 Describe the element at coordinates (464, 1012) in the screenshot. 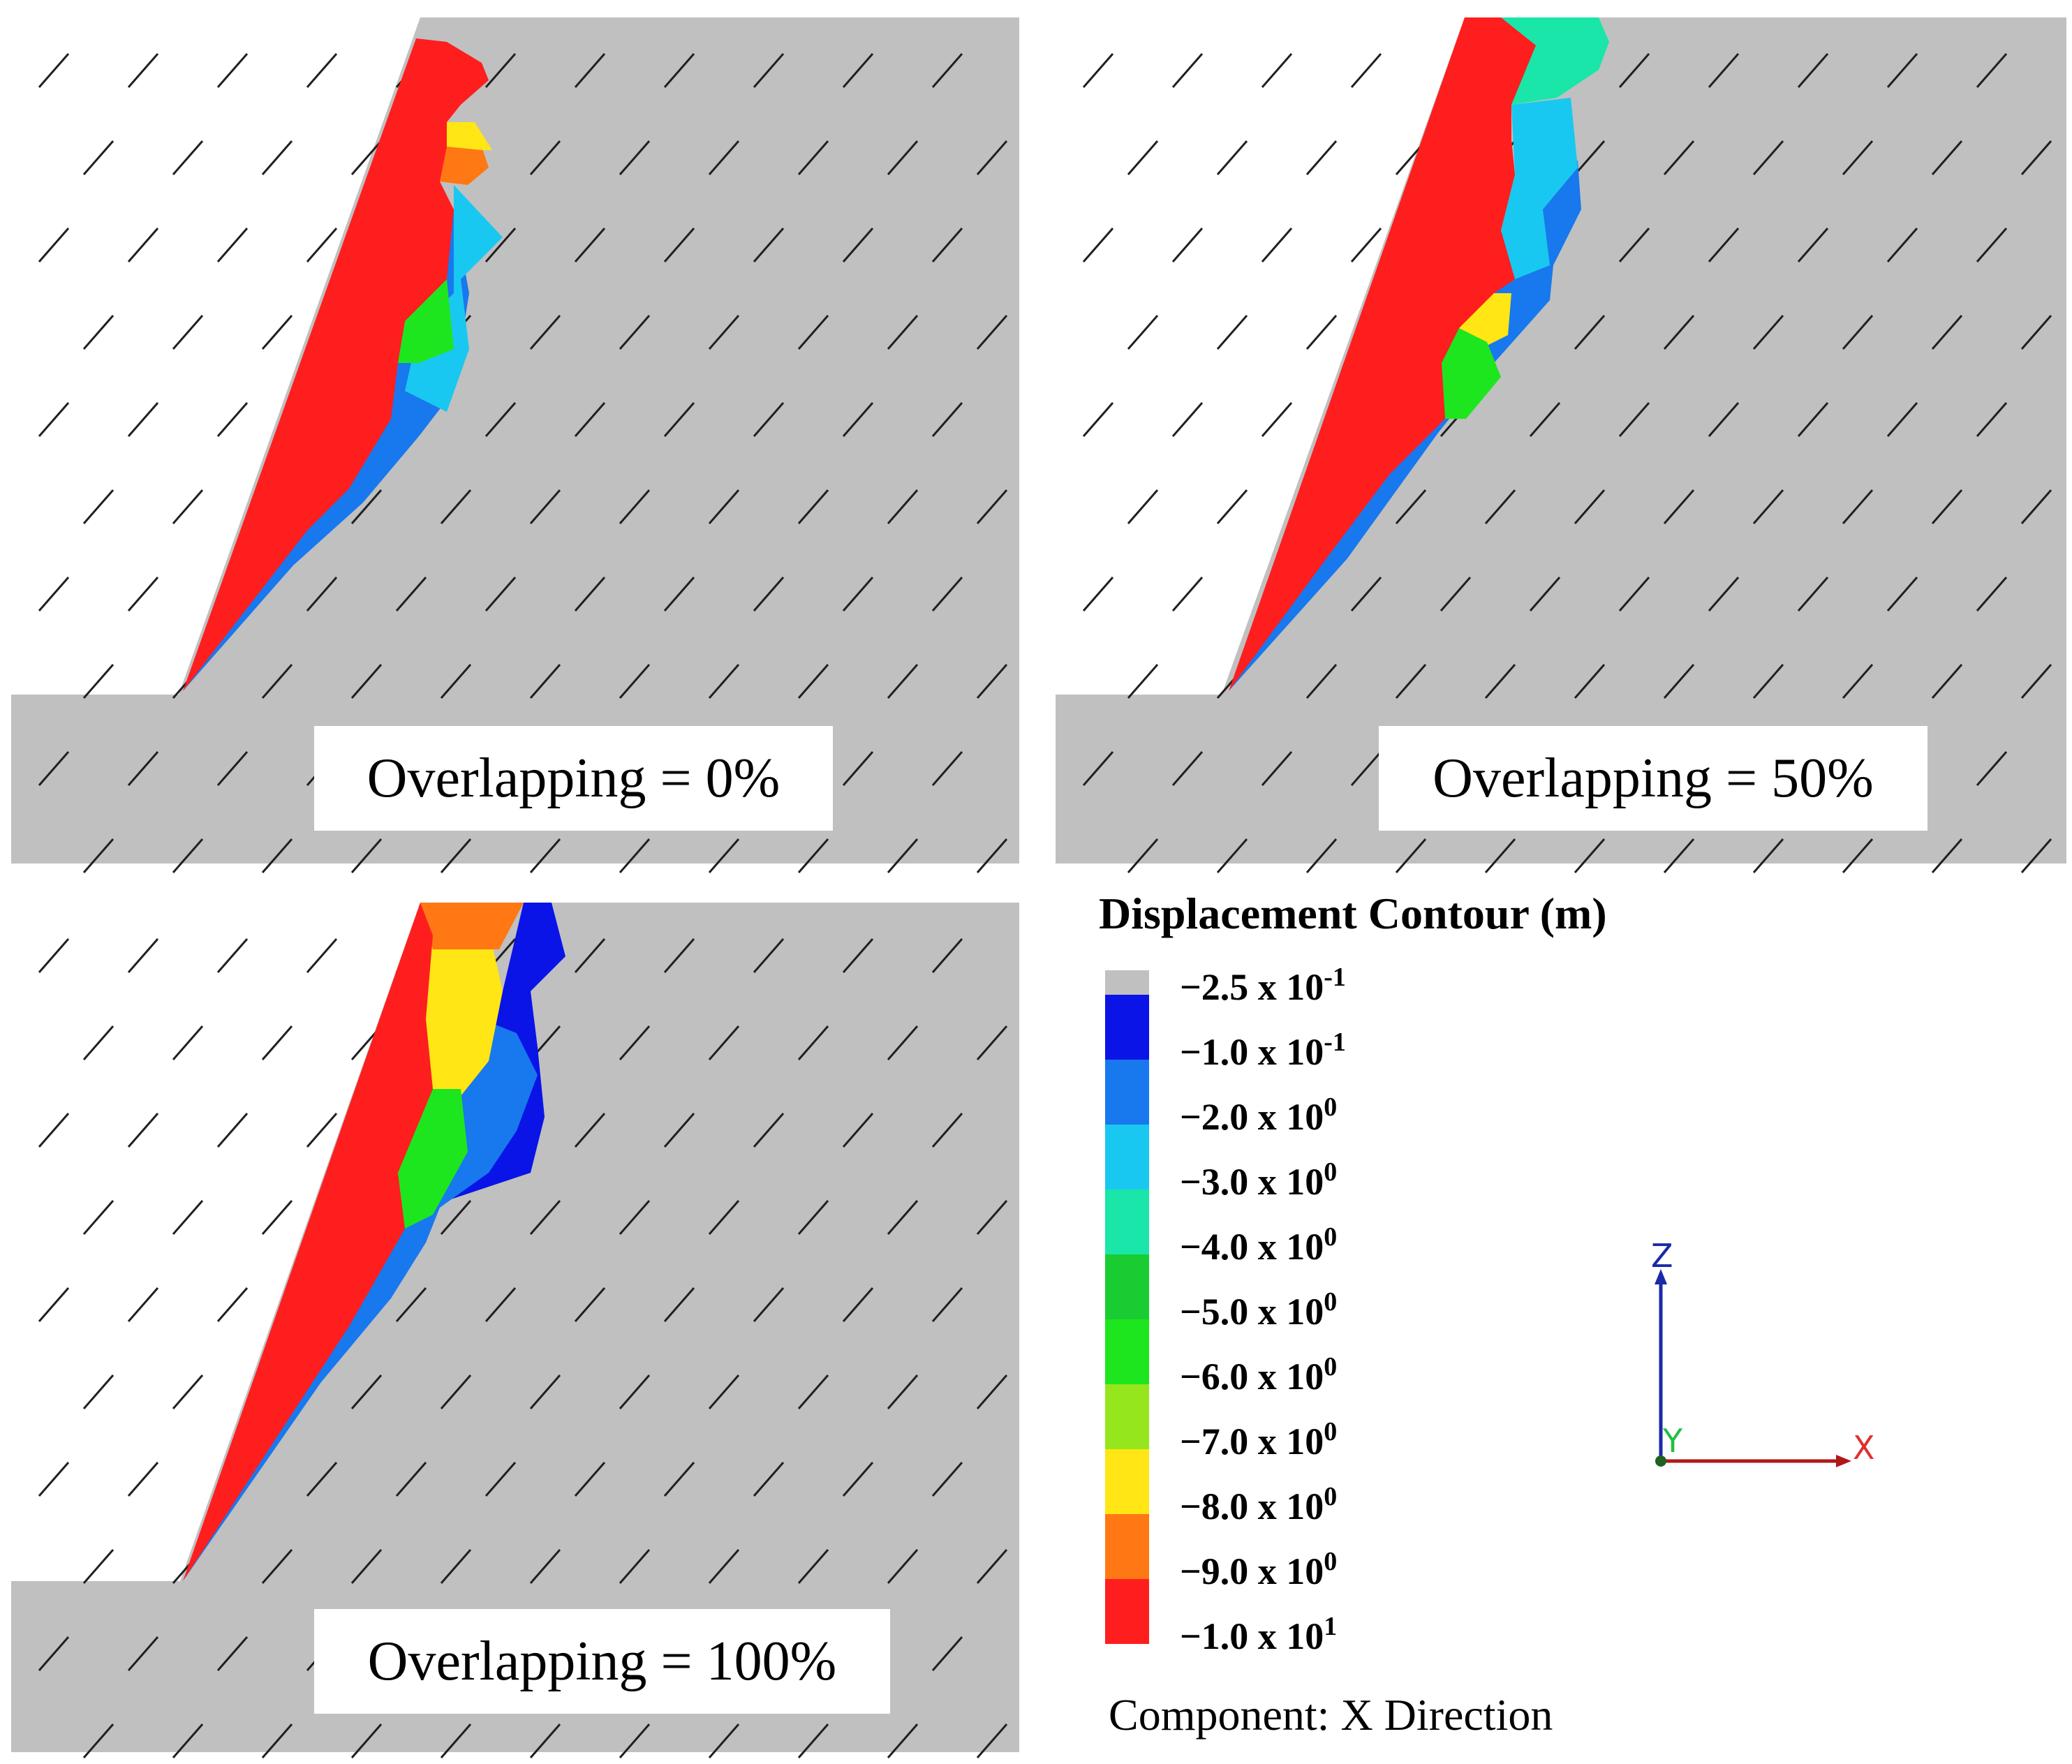

I see `failed-block-yellow-zone` at that location.